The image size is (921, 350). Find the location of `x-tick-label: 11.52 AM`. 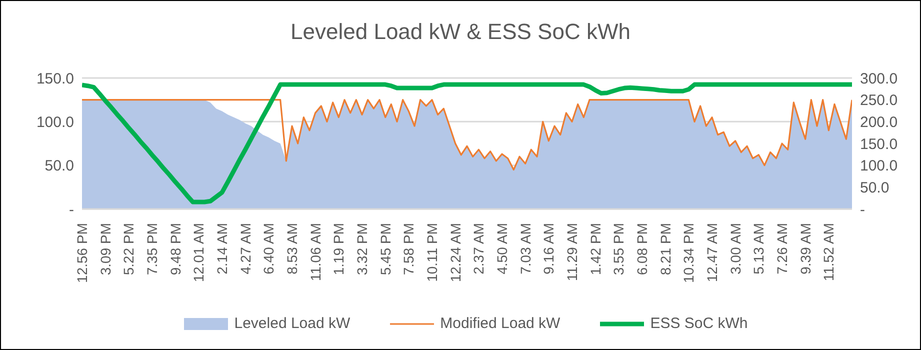

x-tick-label: 11.52 AM is located at coordinates (828, 252).